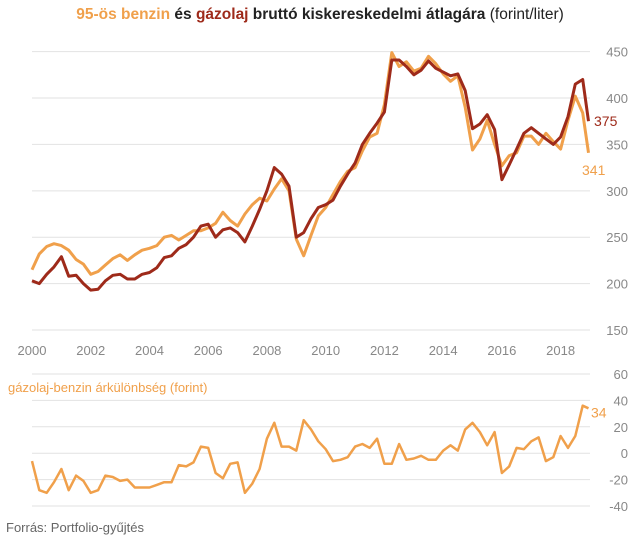 The image size is (640, 547). What do you see at coordinates (621, 400) in the screenshot?
I see `y-tick-label: 40` at bounding box center [621, 400].